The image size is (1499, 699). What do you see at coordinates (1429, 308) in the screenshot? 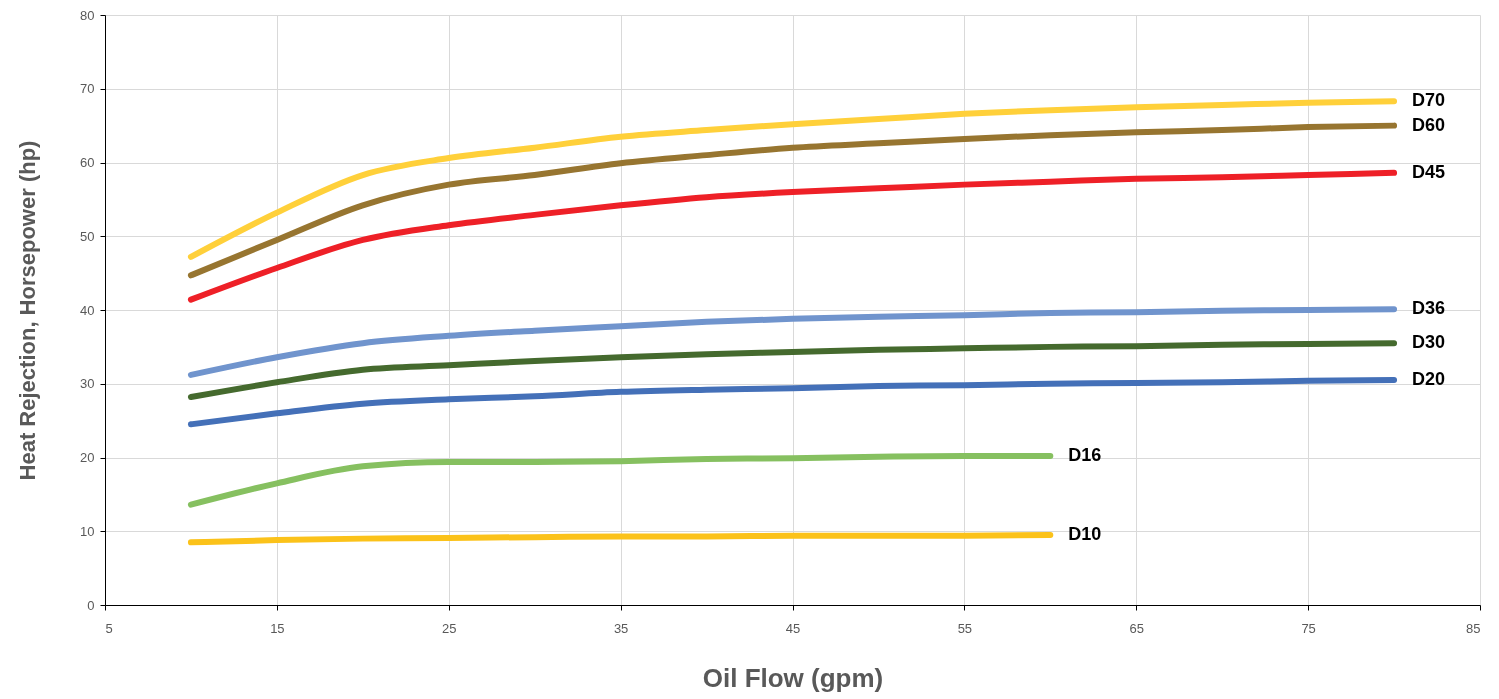
I see `series-label: D36` at bounding box center [1429, 308].